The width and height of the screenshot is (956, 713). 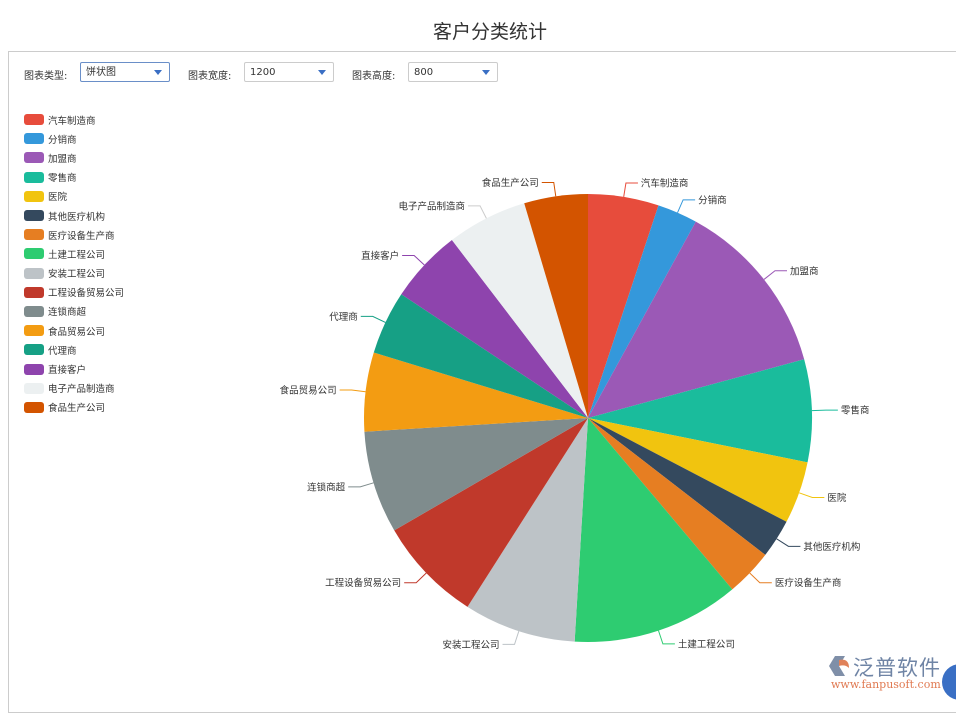 What do you see at coordinates (363, 583) in the screenshot?
I see `slice-label: 工程设备贸易公司` at bounding box center [363, 583].